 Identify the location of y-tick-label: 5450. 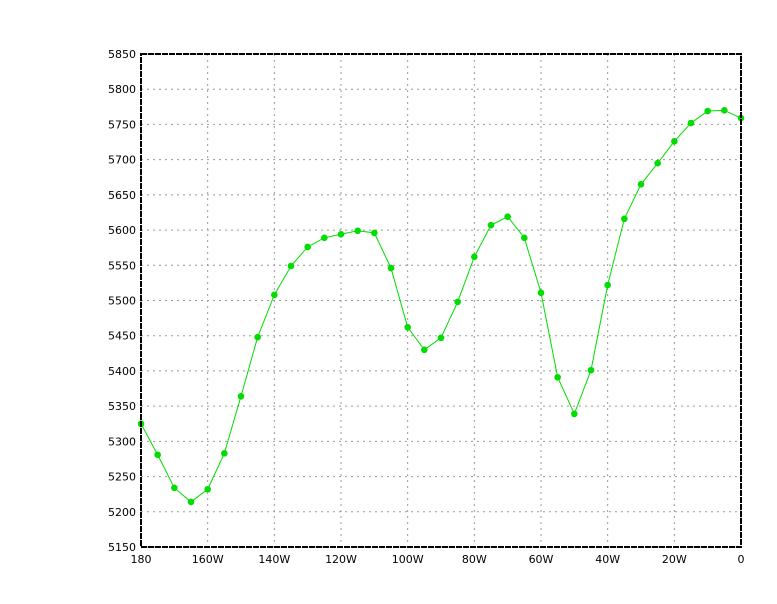
(122, 336).